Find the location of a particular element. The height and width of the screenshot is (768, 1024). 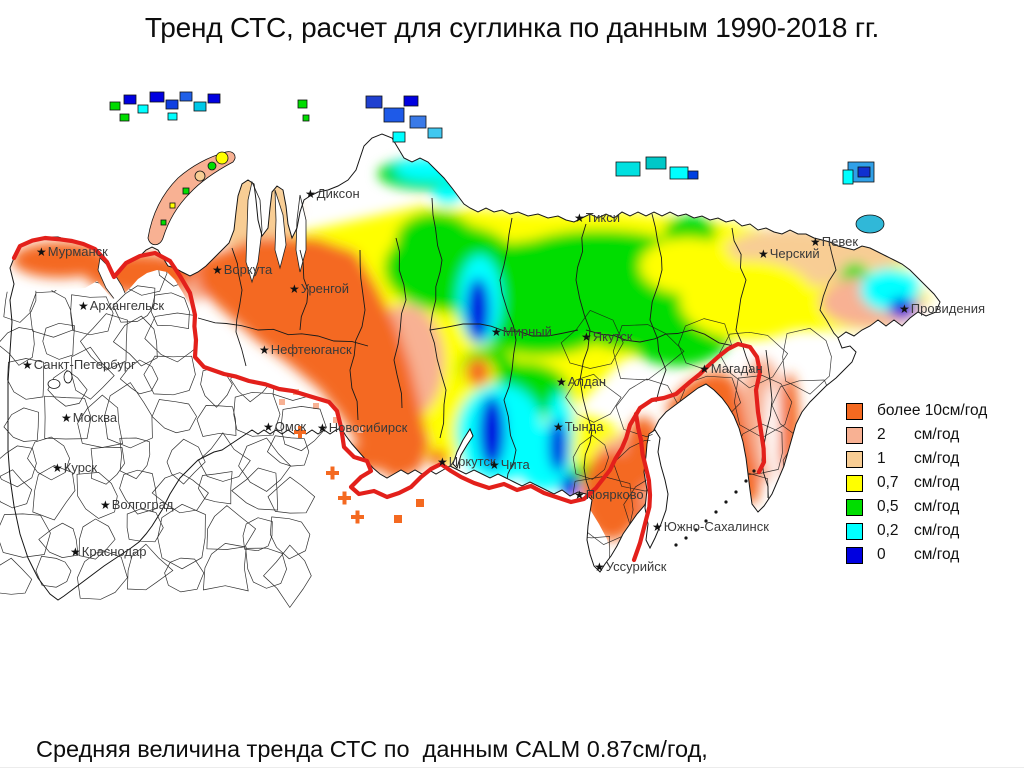

legend-value: 2 is located at coordinates (881, 434).